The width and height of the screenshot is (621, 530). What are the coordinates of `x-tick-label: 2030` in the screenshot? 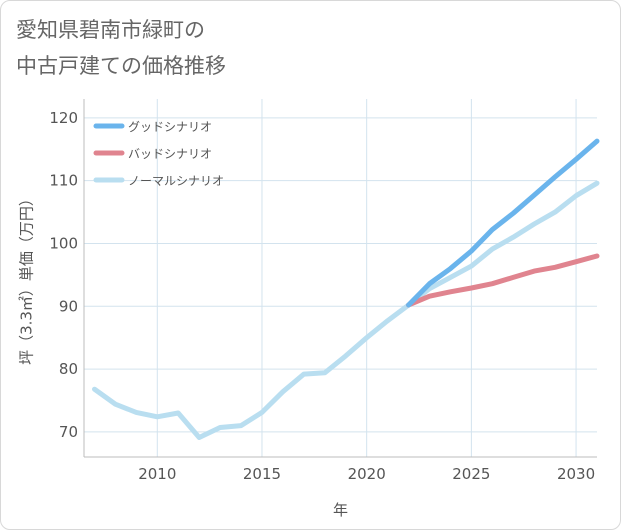 It's located at (576, 474).